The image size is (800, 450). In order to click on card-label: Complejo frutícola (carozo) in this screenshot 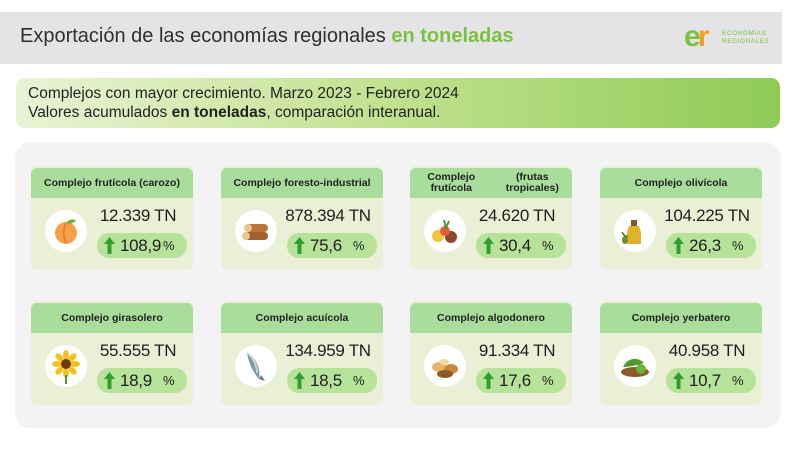, I will do `click(112, 183)`.